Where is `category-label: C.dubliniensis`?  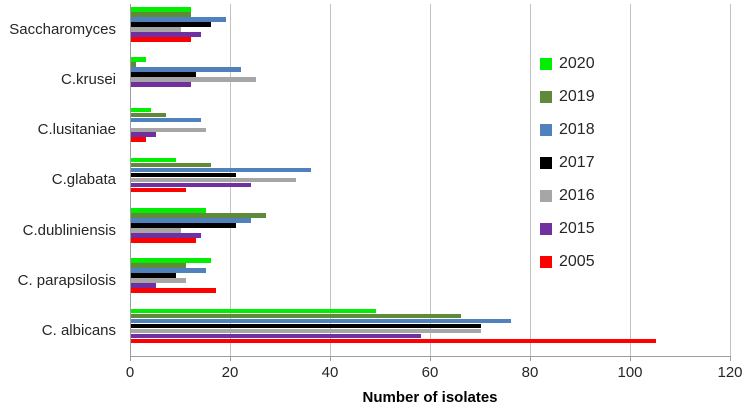 category-label: C.dubliniensis is located at coordinates (69, 230).